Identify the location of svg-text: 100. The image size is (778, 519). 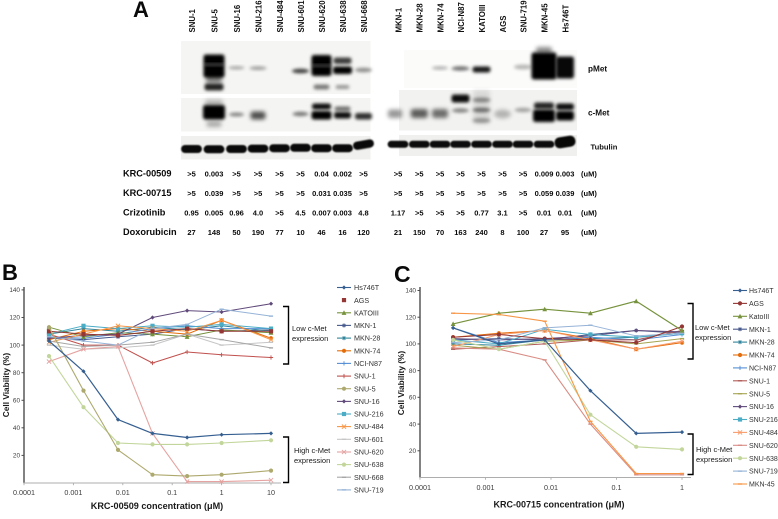
(523, 232).